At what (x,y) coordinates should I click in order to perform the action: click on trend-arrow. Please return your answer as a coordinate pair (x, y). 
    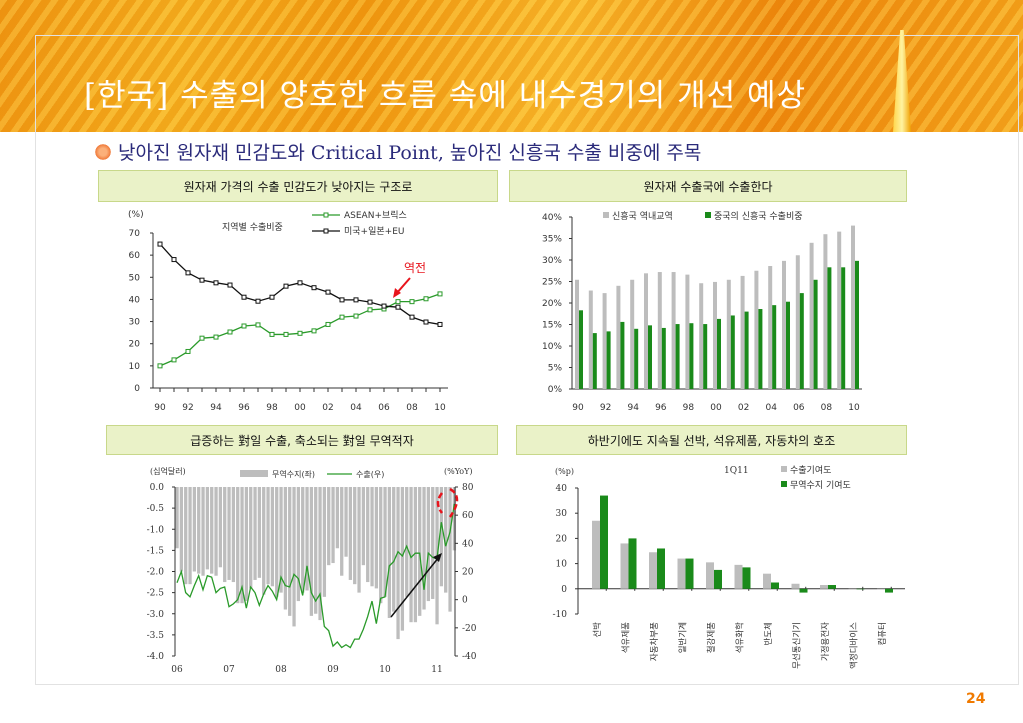
    Looking at the image, I should click on (415, 587).